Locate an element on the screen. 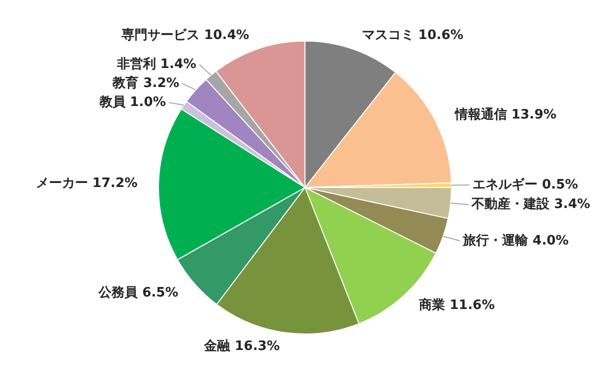  slice-label: 専門サービス 10.4% is located at coordinates (185, 34).